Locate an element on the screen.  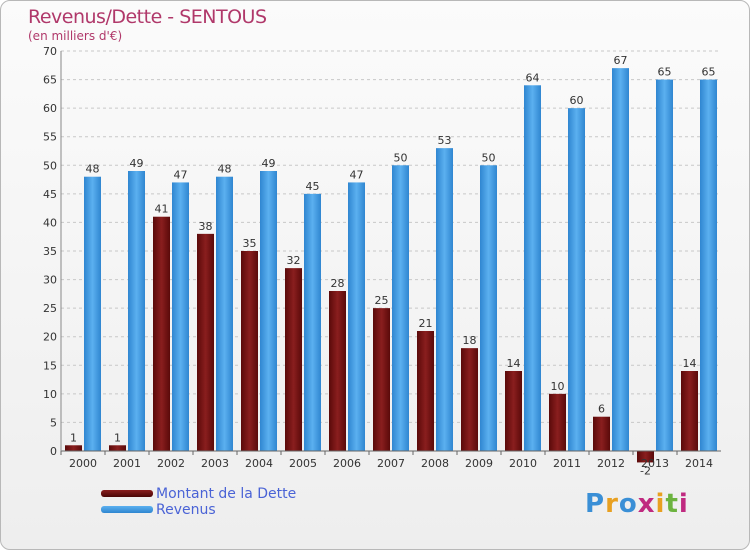
y-tick-label: 50 is located at coordinates (50, 165).